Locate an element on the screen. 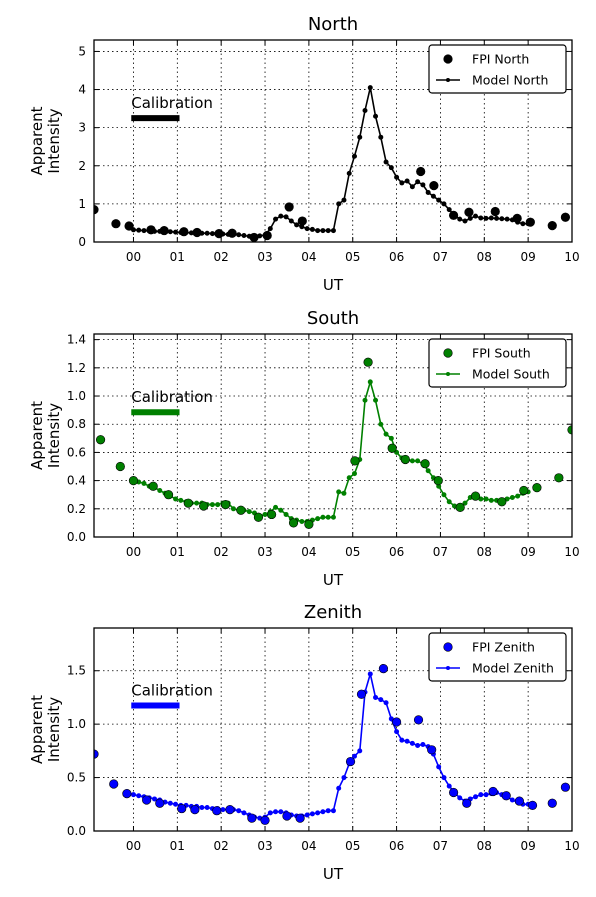 The image size is (596, 897). y-tick-label: 2 is located at coordinates (82, 166).